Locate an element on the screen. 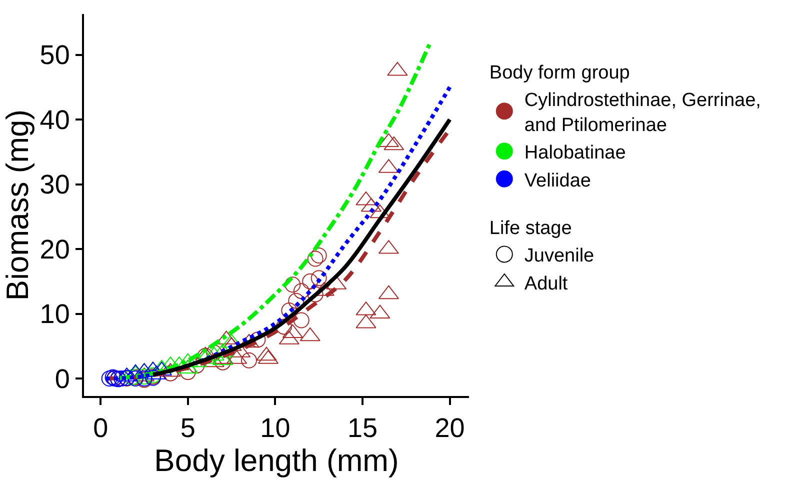 This screenshot has height=481, width=804. y-tick-label: 50 is located at coordinates (55, 55).